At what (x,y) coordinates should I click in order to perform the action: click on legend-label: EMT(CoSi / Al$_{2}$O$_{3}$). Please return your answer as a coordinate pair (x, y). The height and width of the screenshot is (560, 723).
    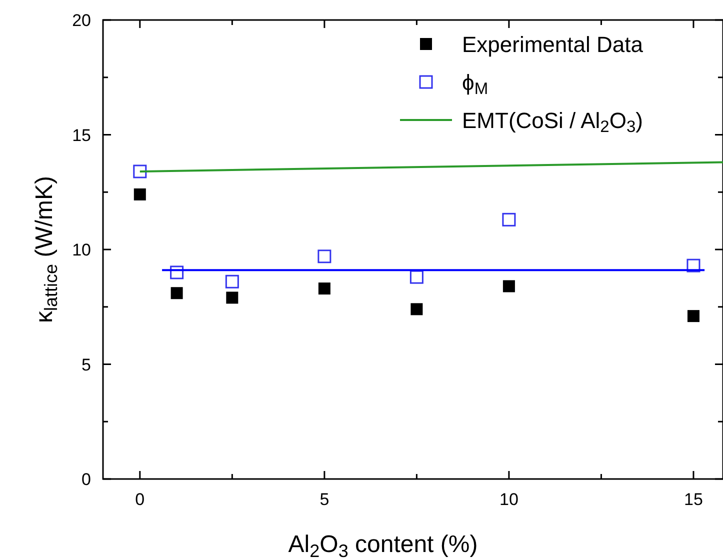
    Looking at the image, I should click on (552, 122).